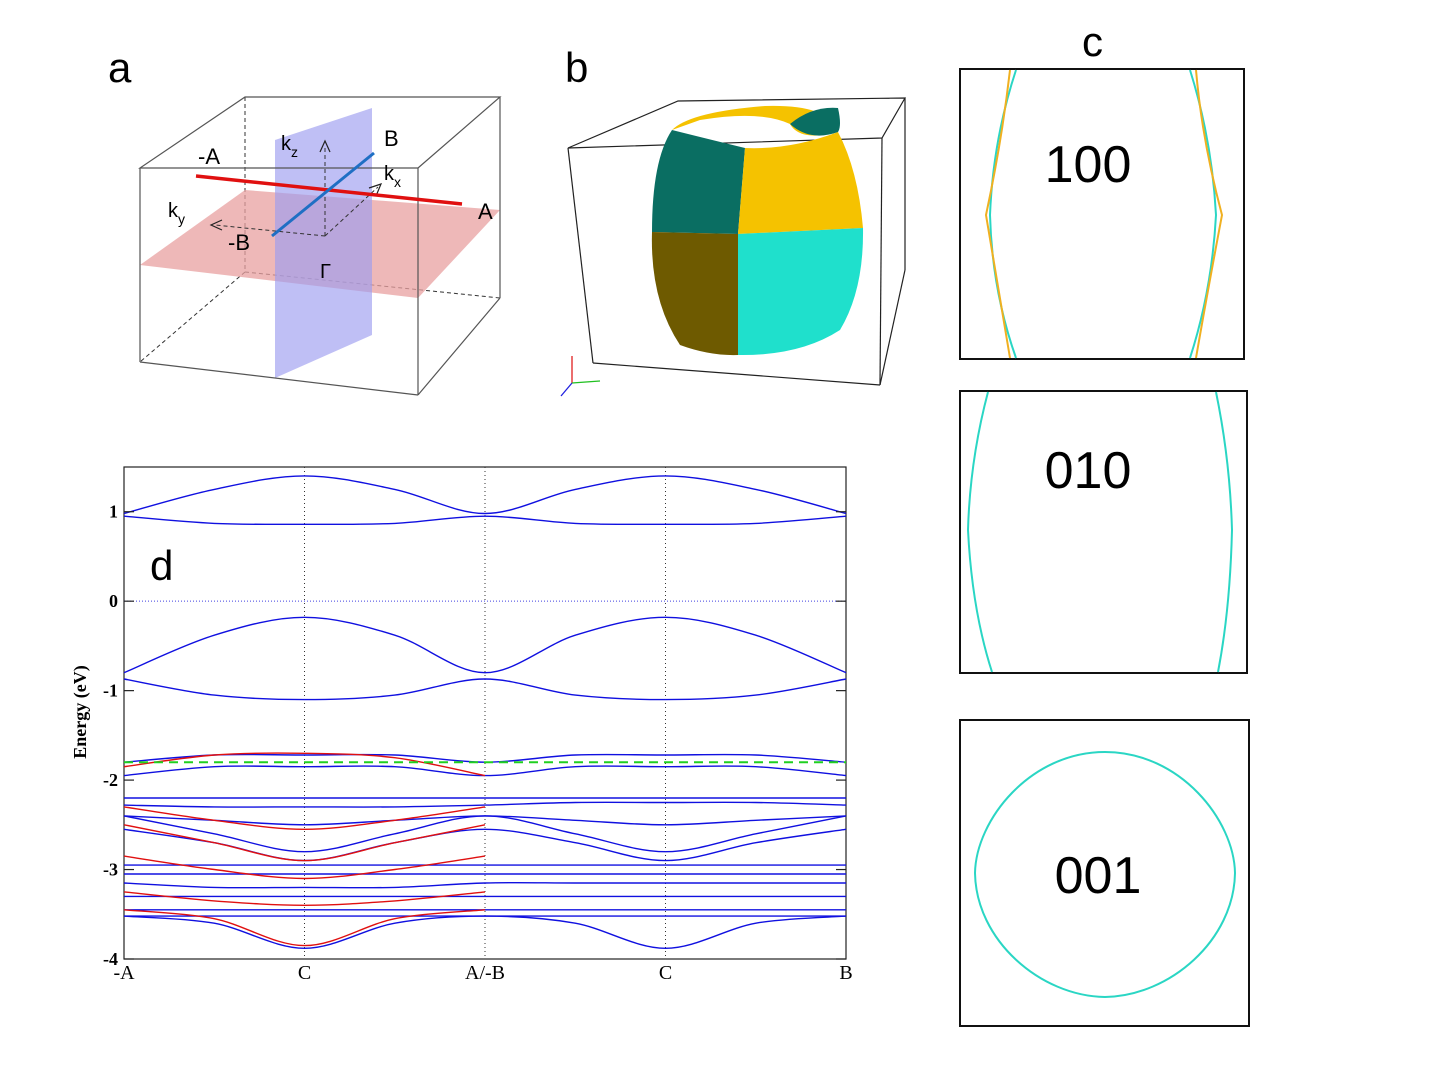 The height and width of the screenshot is (1080, 1440). What do you see at coordinates (110, 780) in the screenshot?
I see `y-tick-label: -2` at bounding box center [110, 780].